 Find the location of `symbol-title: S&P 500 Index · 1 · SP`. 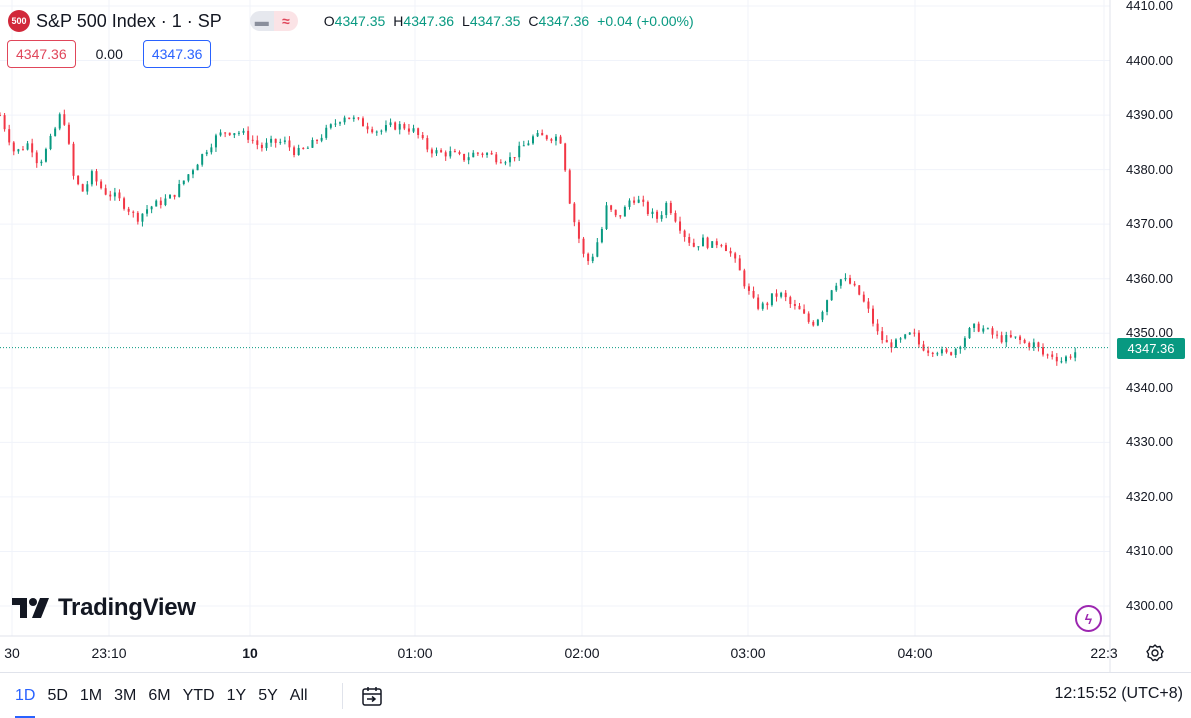

symbol-title: S&P 500 Index · 1 · SP is located at coordinates (129, 20).